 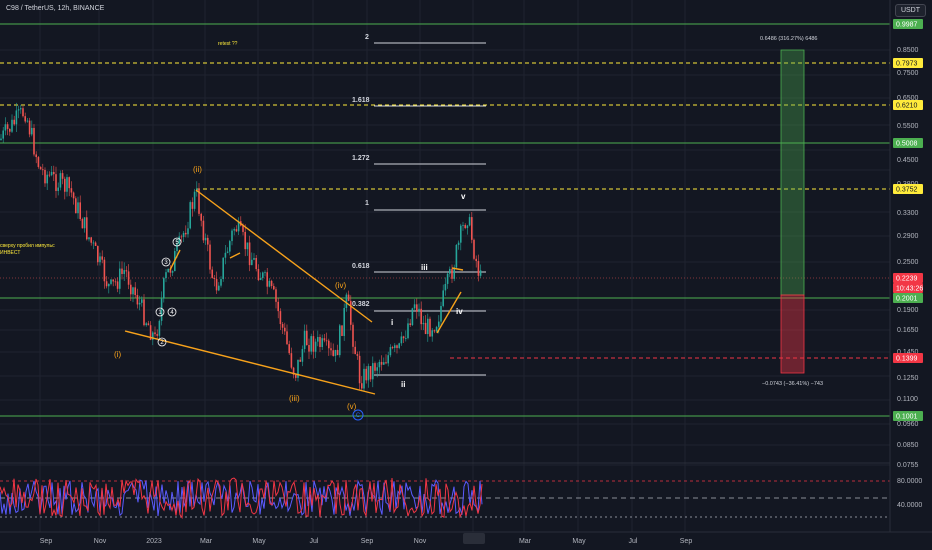 What do you see at coordinates (909, 481) in the screenshot?
I see `rsi-tick: 80.0000` at bounding box center [909, 481].